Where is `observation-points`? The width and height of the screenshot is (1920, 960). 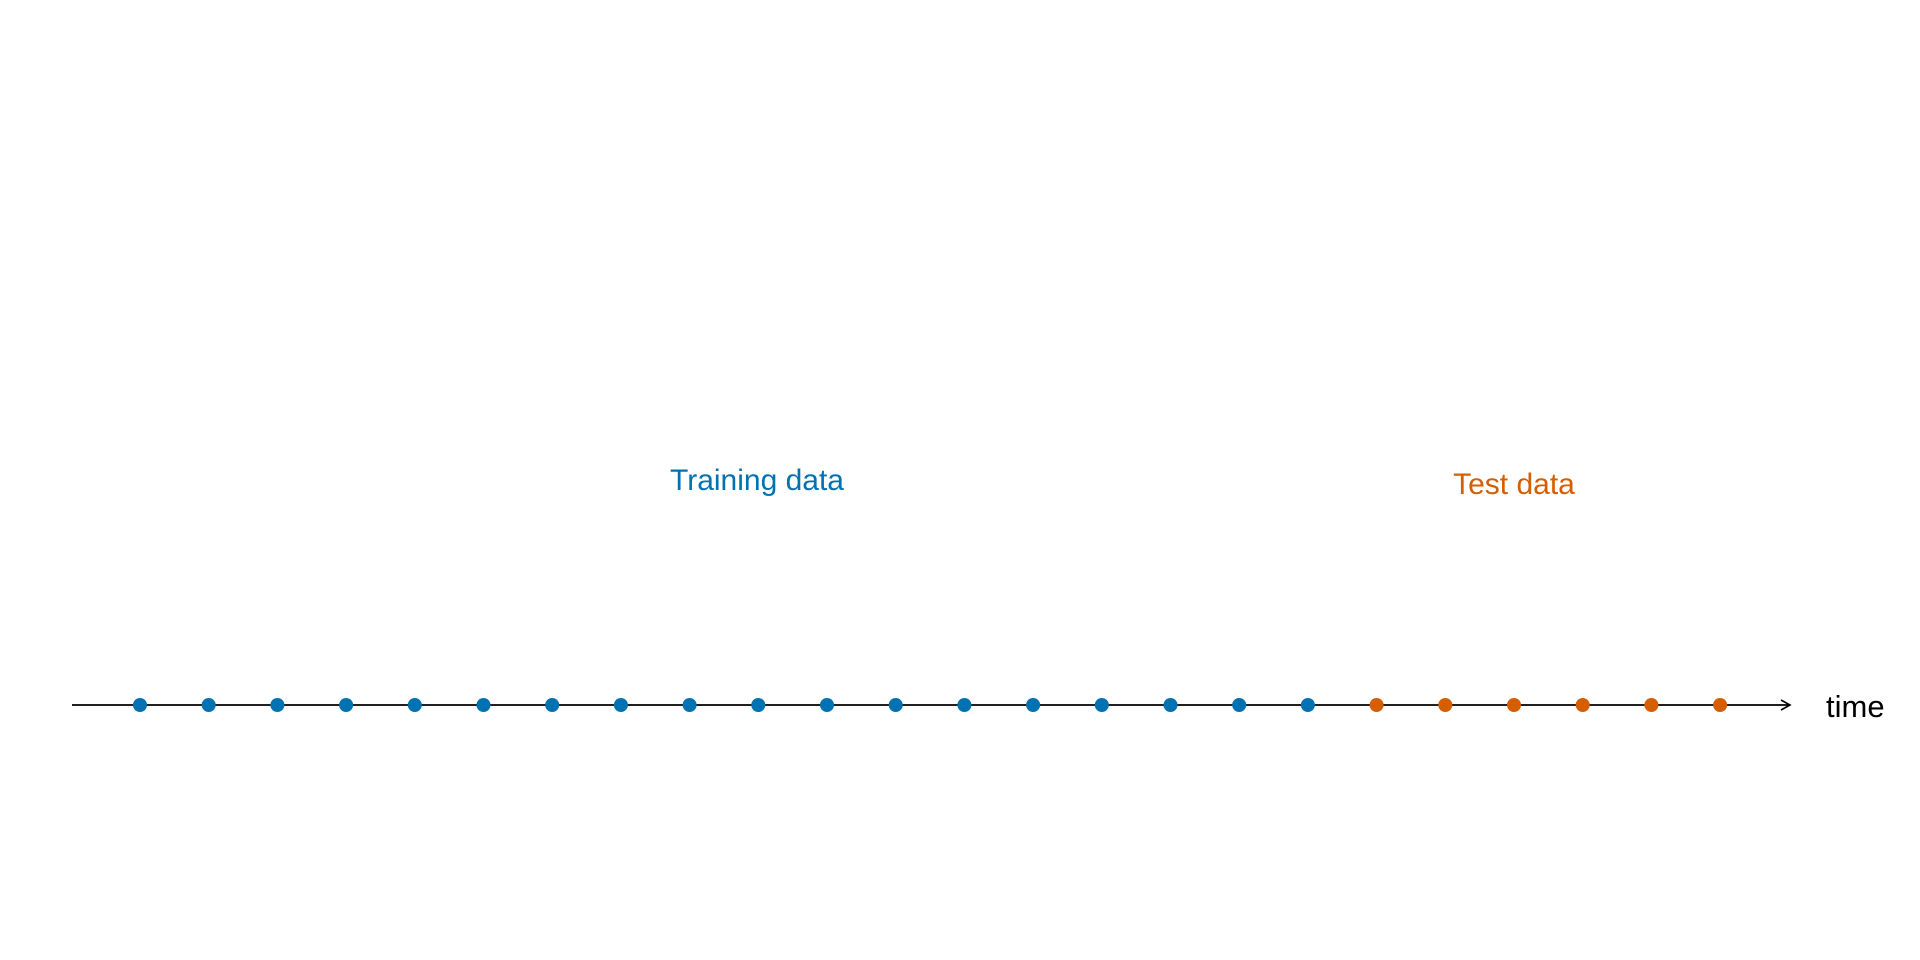 observation-points is located at coordinates (930, 705).